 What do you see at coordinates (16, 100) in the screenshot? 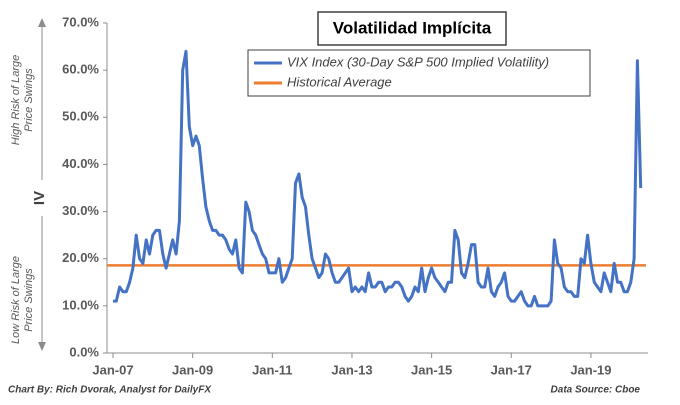
I see `annotation: High Risk of Large` at bounding box center [16, 100].